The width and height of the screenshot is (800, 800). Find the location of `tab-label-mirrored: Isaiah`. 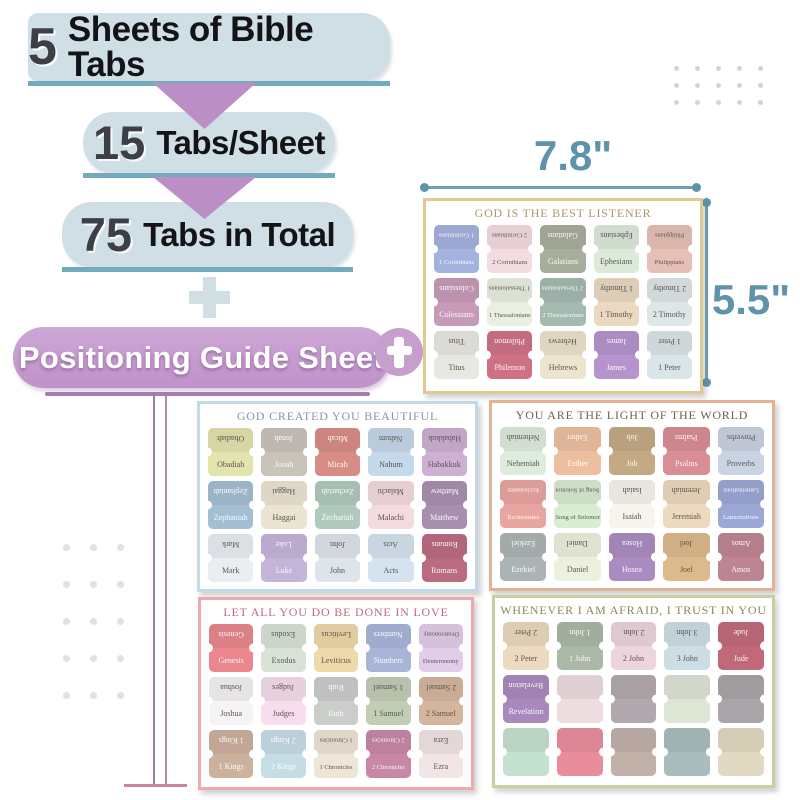

tab-label-mirrored: Isaiah is located at coordinates (632, 490).